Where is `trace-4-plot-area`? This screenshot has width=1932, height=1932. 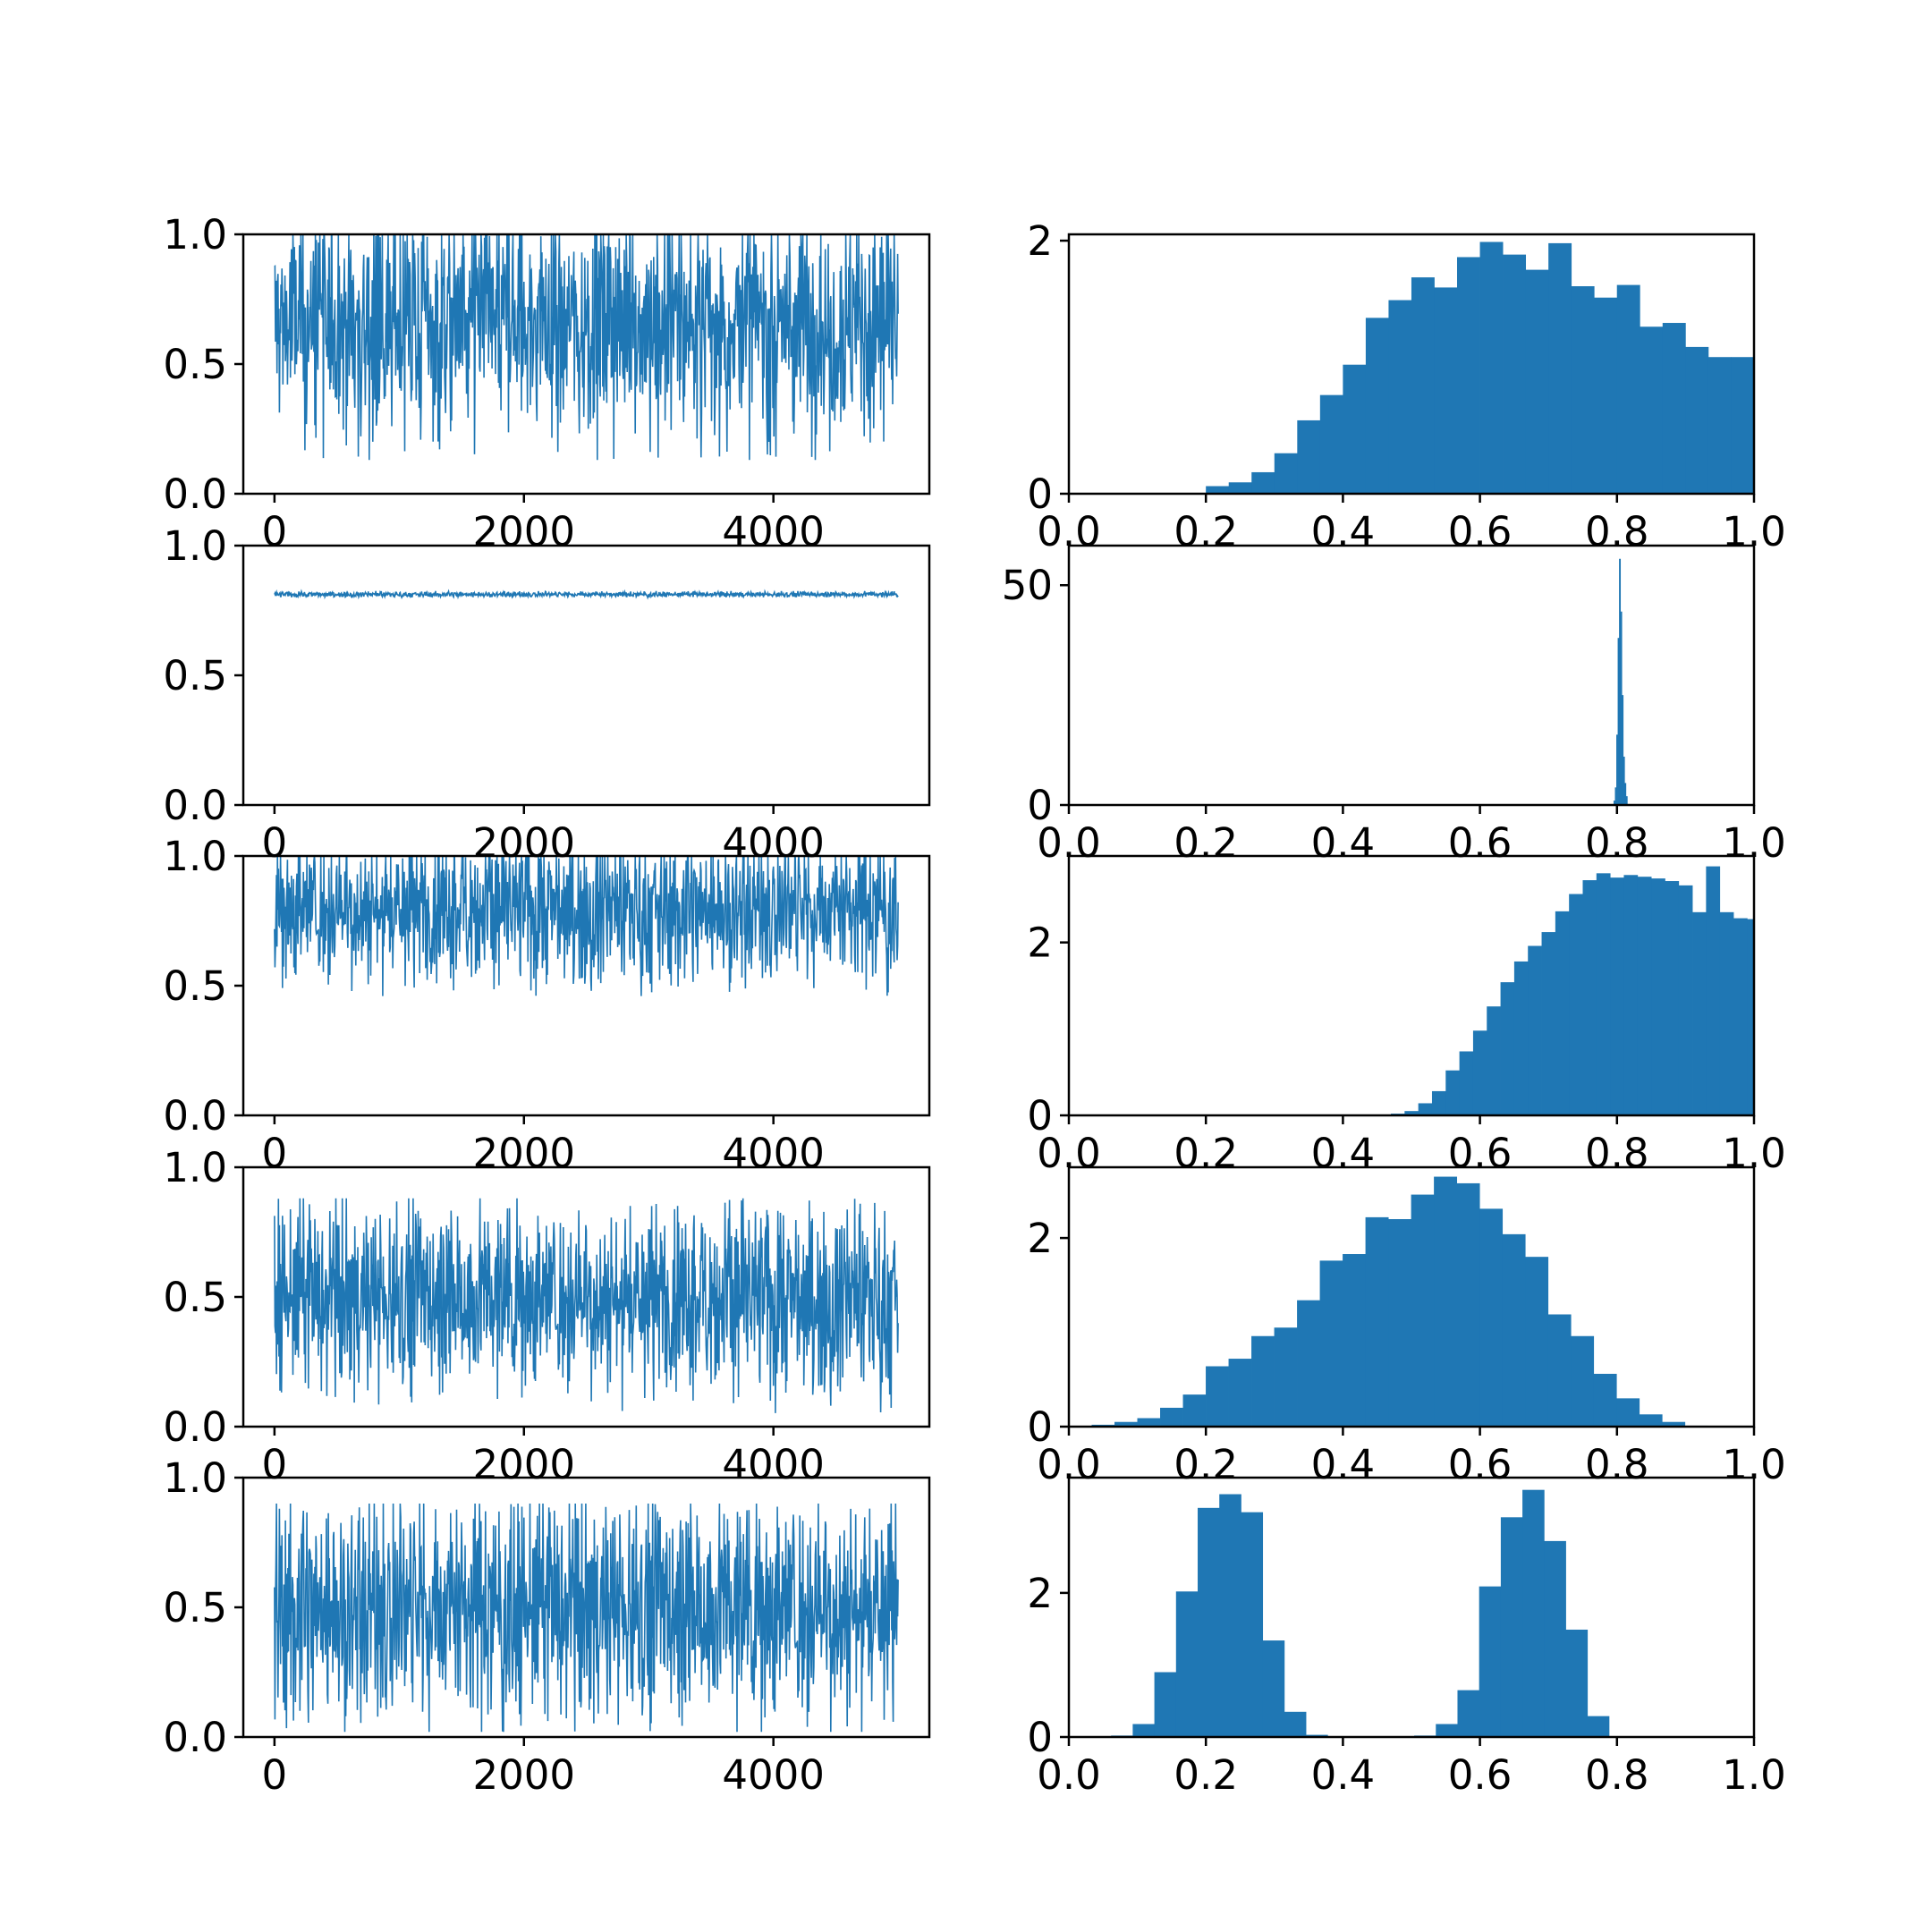
trace-4-plot-area is located at coordinates (586, 1305).